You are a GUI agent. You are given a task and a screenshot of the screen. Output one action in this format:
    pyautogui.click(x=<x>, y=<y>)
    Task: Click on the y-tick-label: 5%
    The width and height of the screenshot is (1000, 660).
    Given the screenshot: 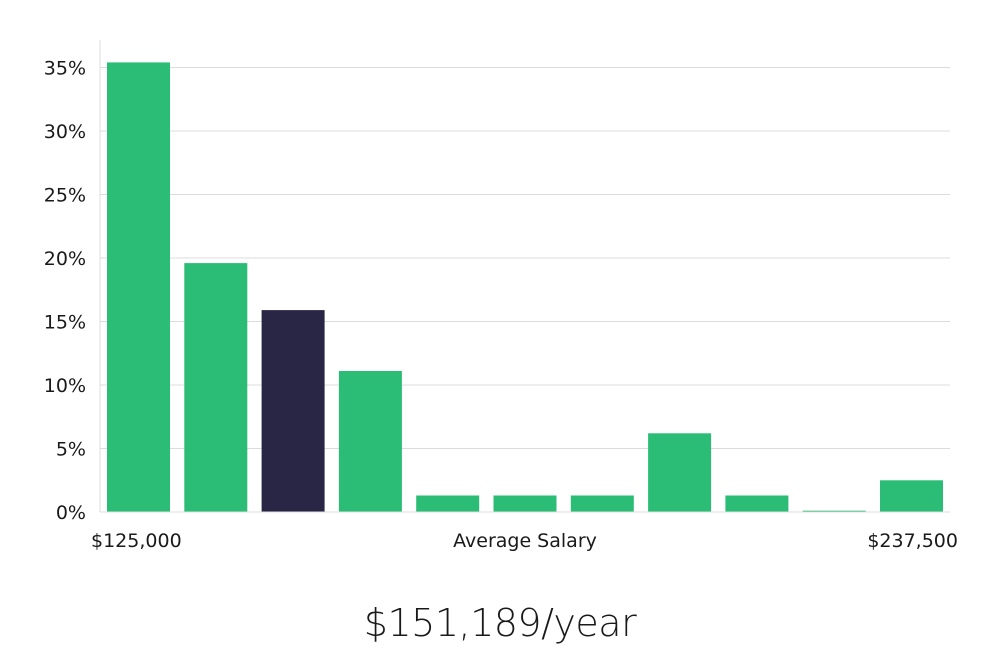 What is the action you would take?
    pyautogui.click(x=71, y=450)
    